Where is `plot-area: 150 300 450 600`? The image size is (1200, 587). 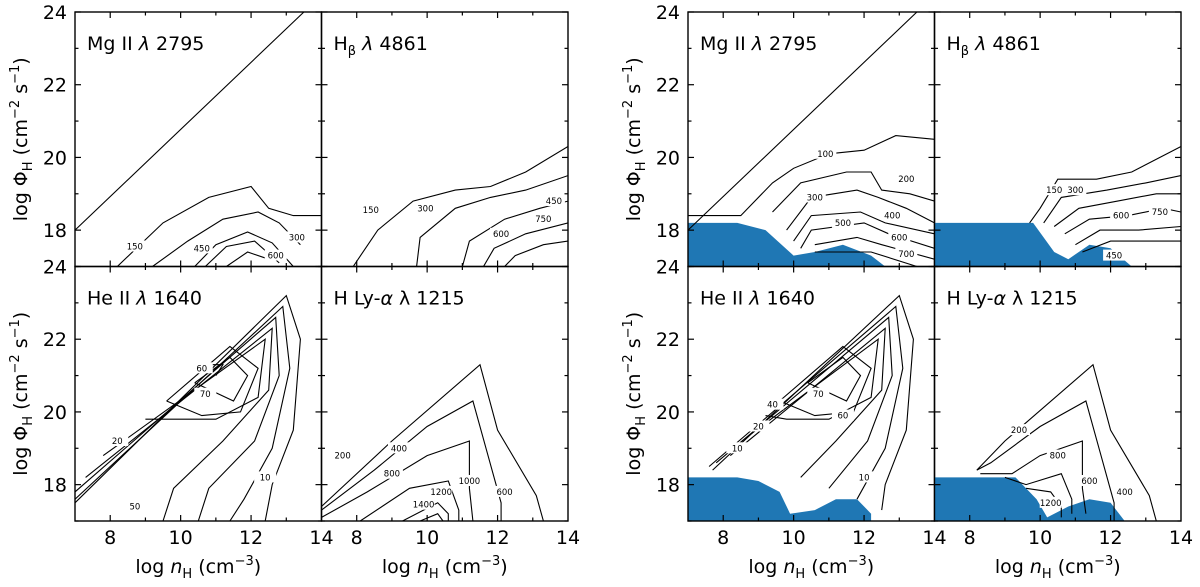
plot-area: 150 300 450 600 is located at coordinates (198, 139).